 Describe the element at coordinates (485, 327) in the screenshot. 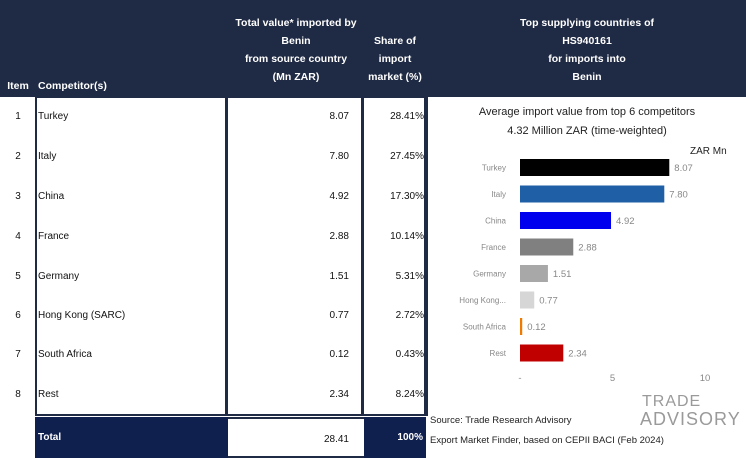

I see `category-label: South Africa` at that location.